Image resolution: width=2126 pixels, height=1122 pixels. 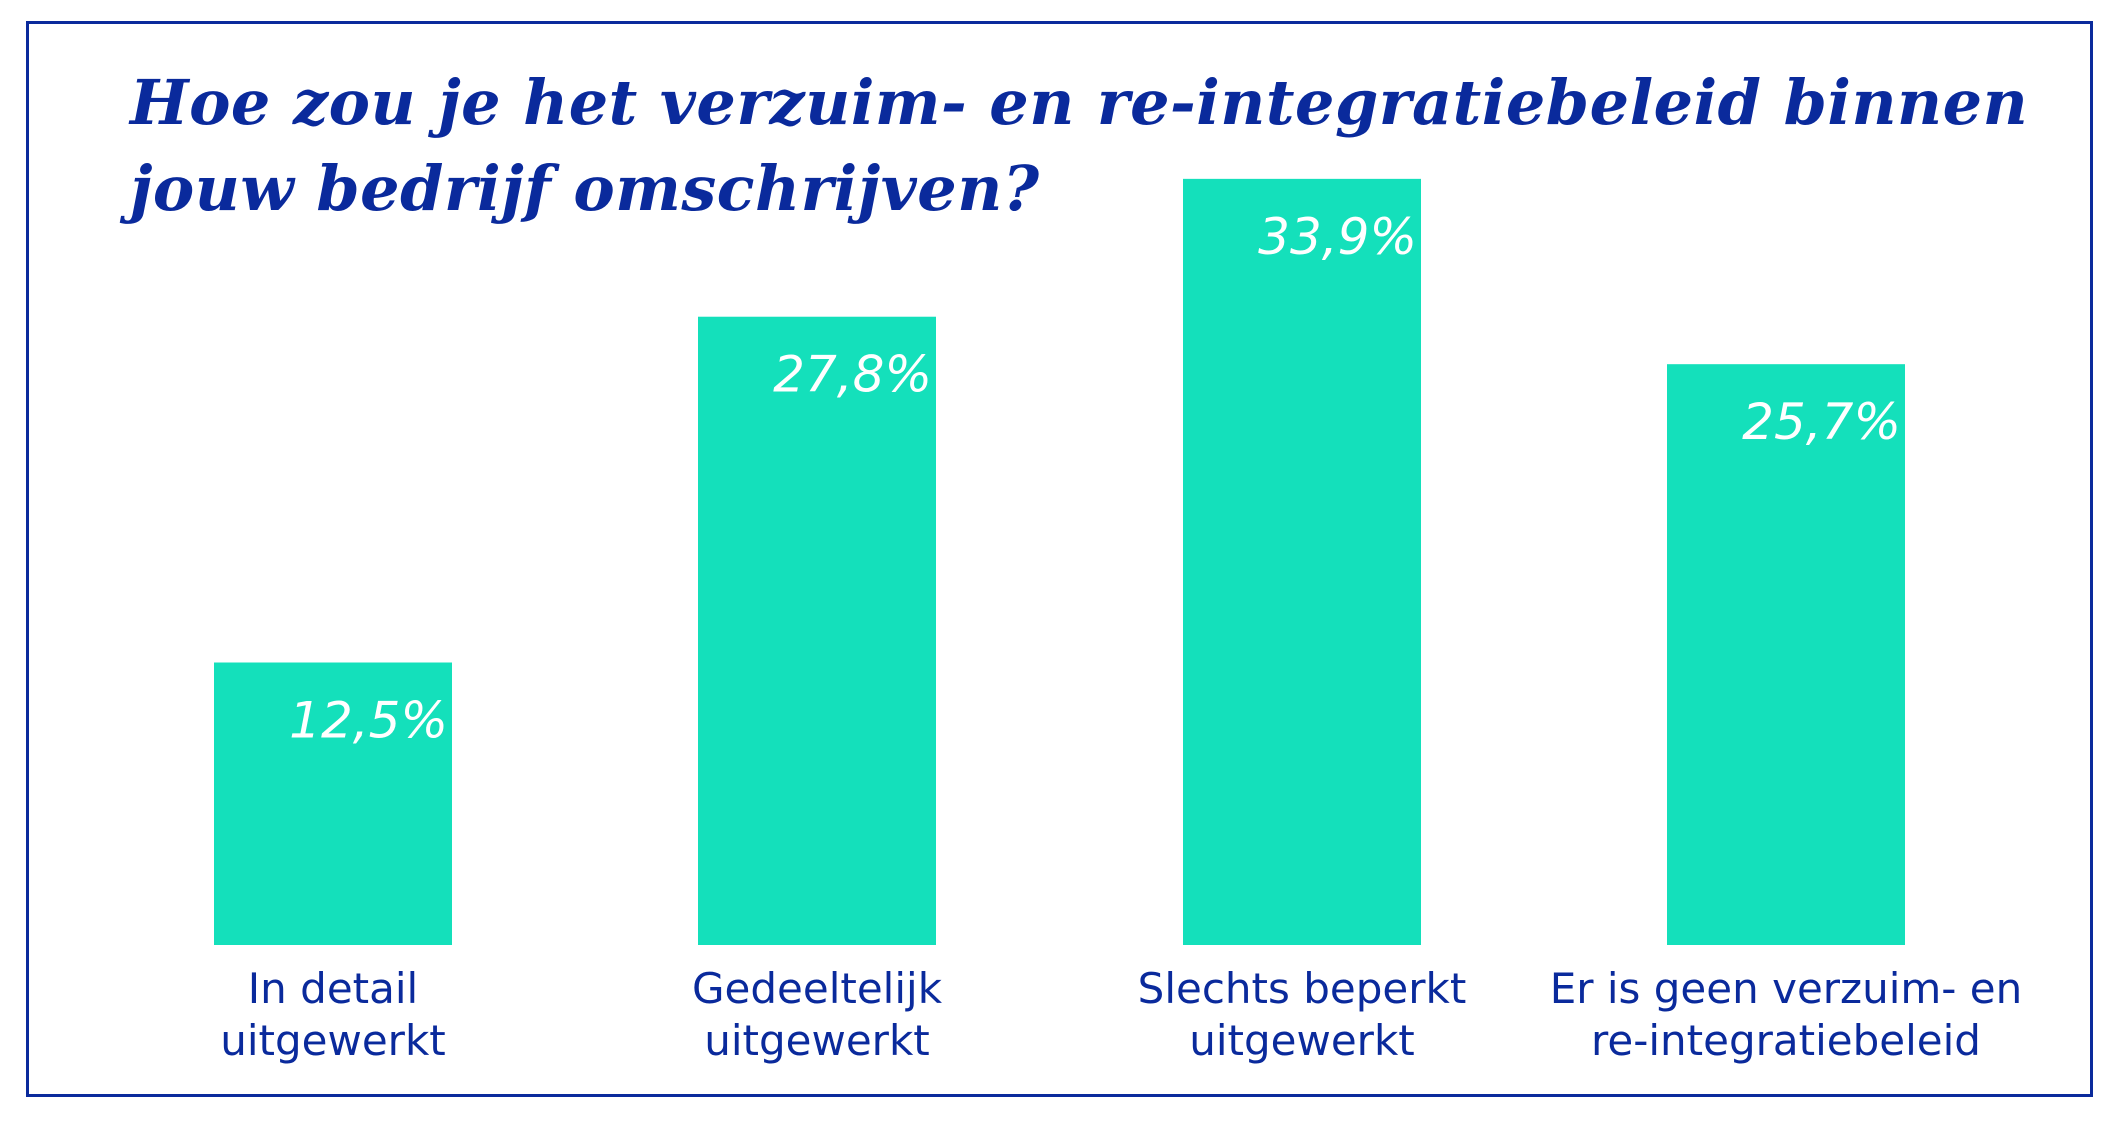 What do you see at coordinates (368, 721) in the screenshot?
I see `value-label-1: 12,5%` at bounding box center [368, 721].